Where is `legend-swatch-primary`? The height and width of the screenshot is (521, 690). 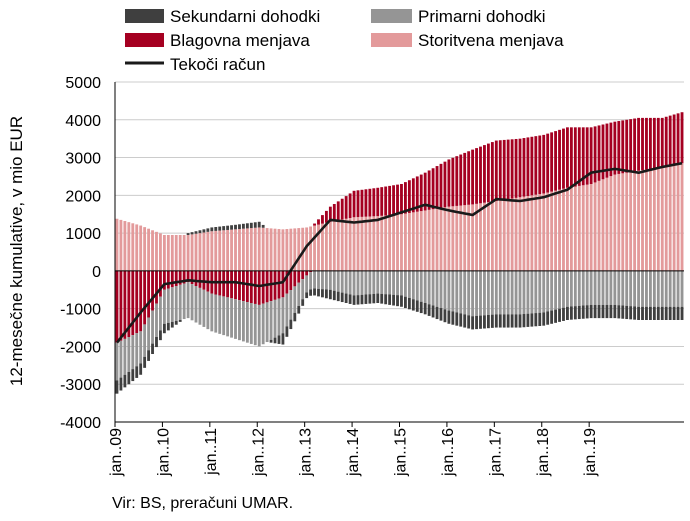
legend-swatch-primary is located at coordinates (391, 16).